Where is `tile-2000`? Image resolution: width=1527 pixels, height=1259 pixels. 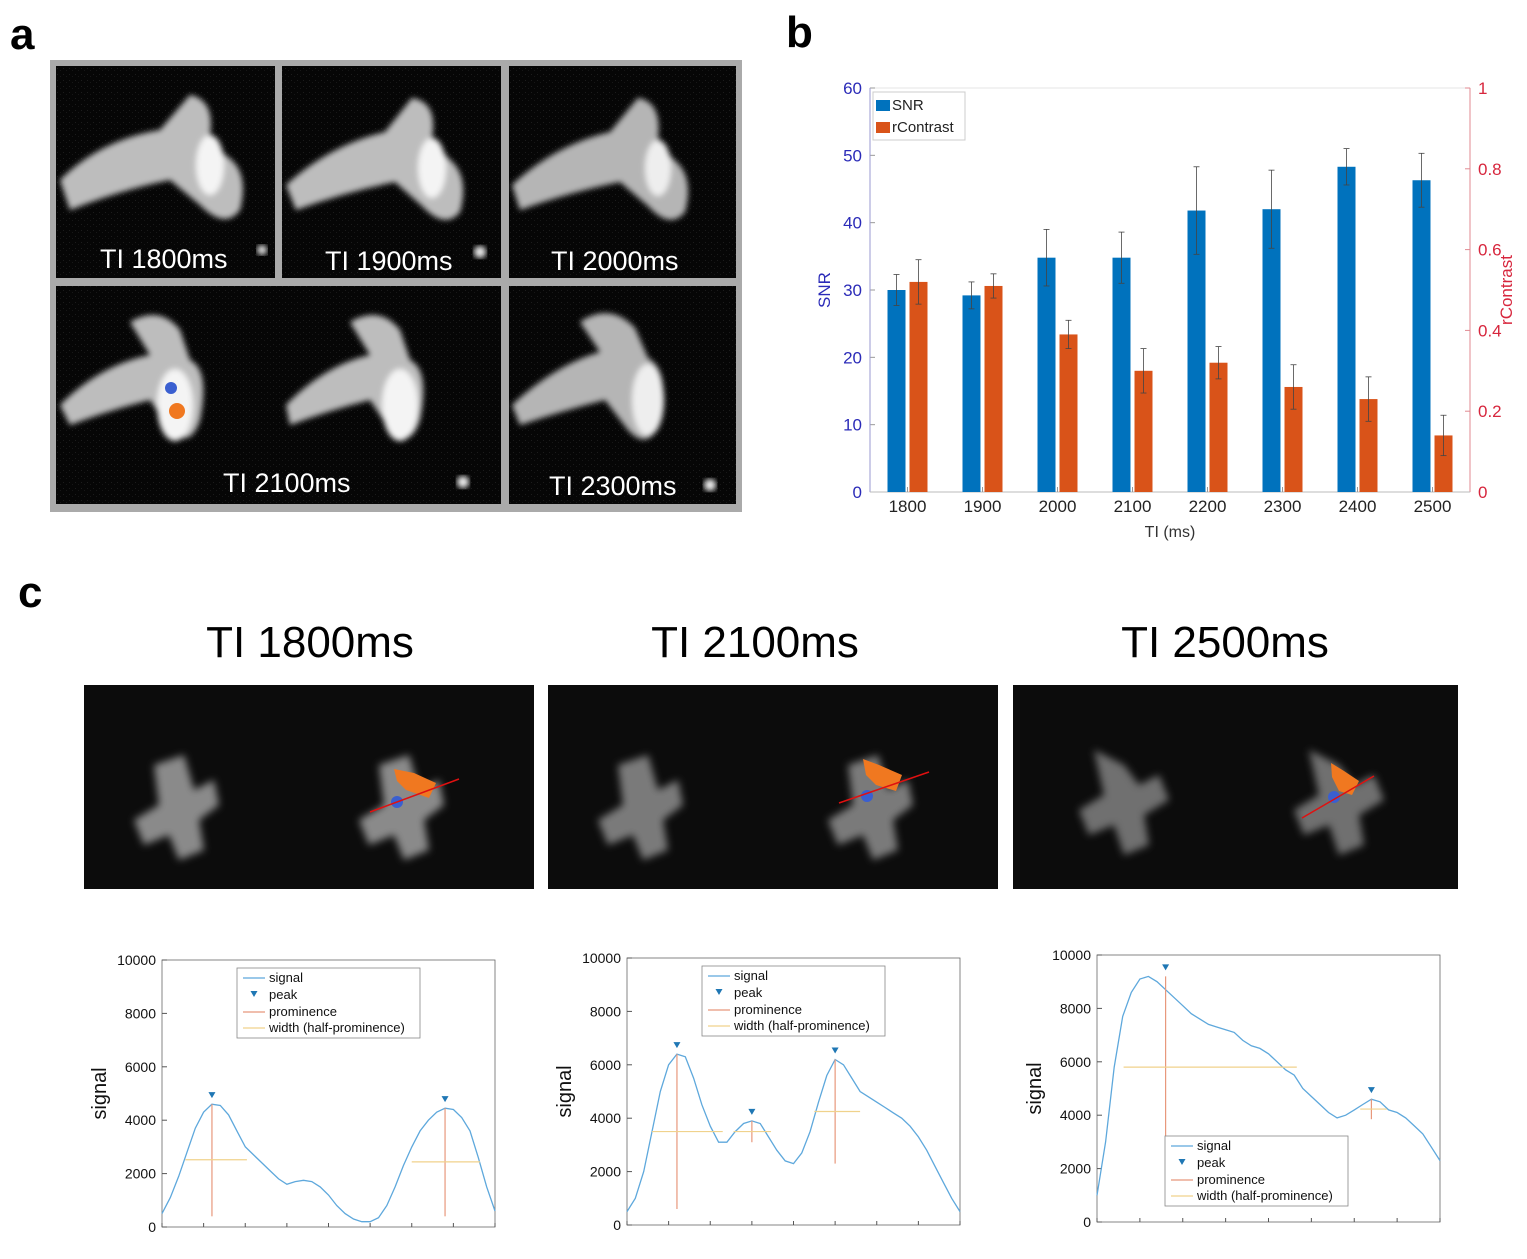 tile-2000 is located at coordinates (622, 172).